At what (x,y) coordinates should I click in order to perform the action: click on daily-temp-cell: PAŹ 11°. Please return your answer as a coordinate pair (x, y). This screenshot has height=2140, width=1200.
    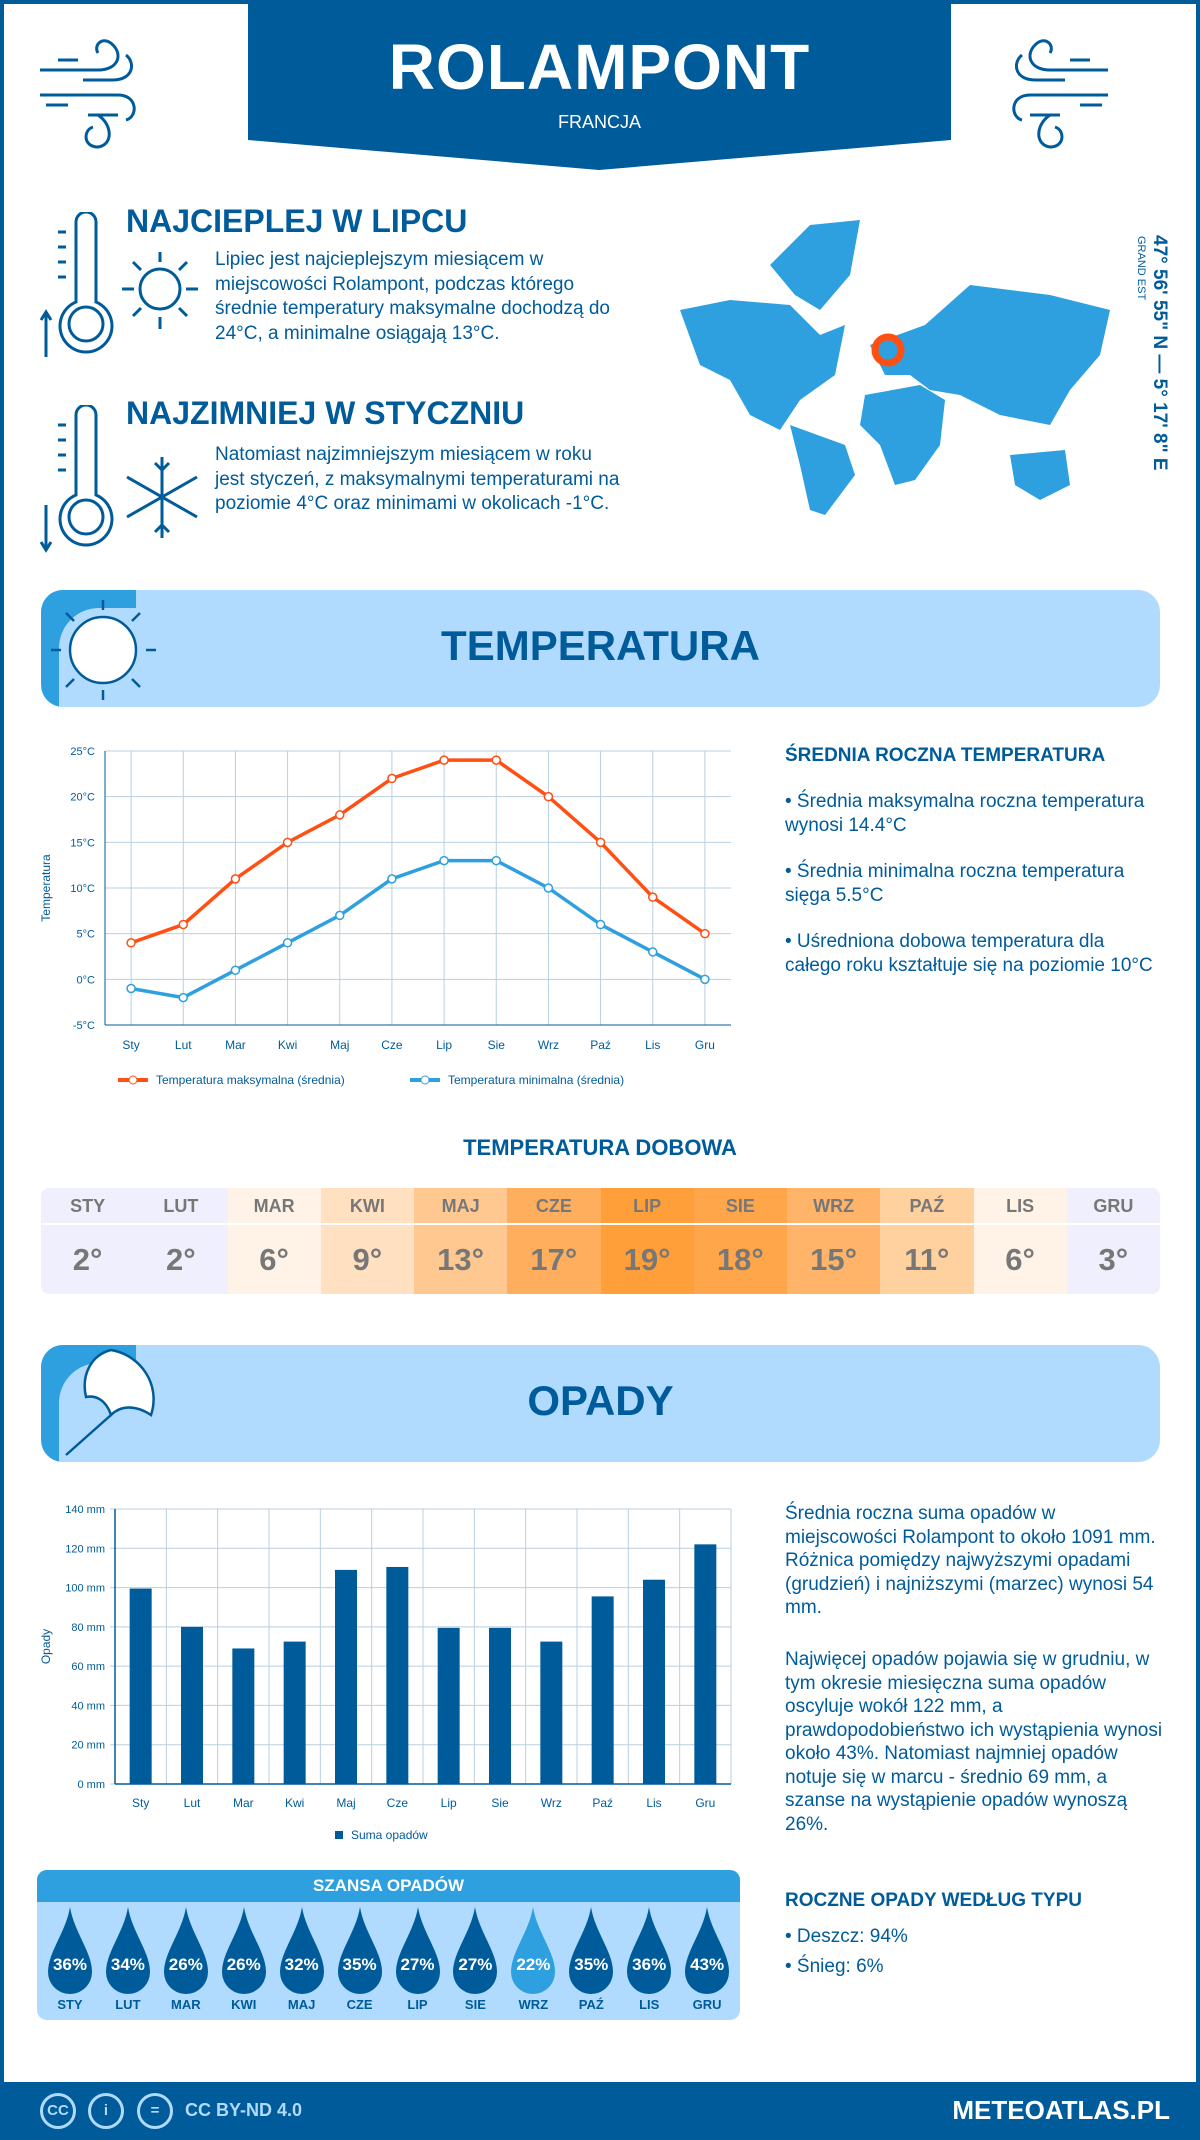
    Looking at the image, I should click on (927, 1241).